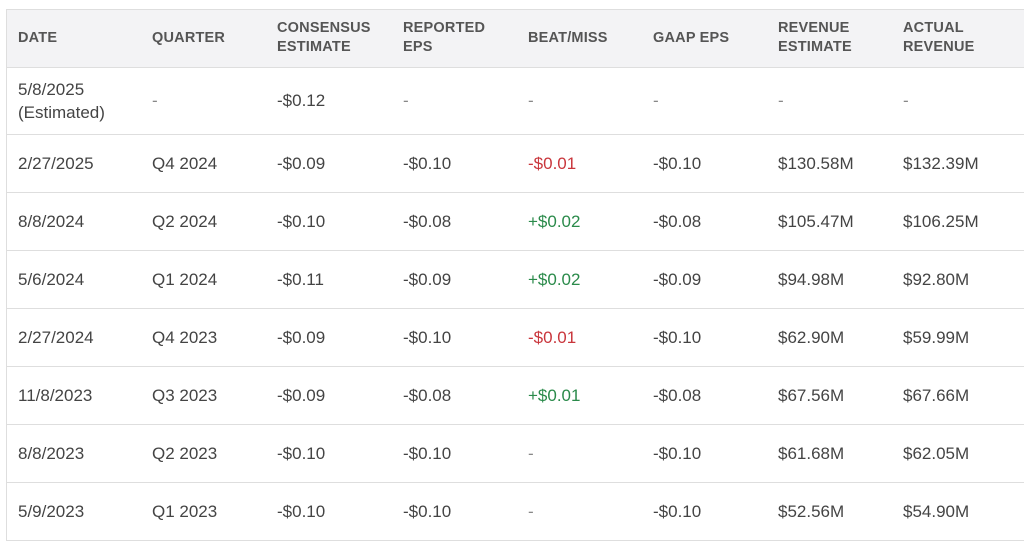 The width and height of the screenshot is (1024, 541). Describe the element at coordinates (816, 221) in the screenshot. I see `cell-revenue-estimate: $105.47M` at that location.